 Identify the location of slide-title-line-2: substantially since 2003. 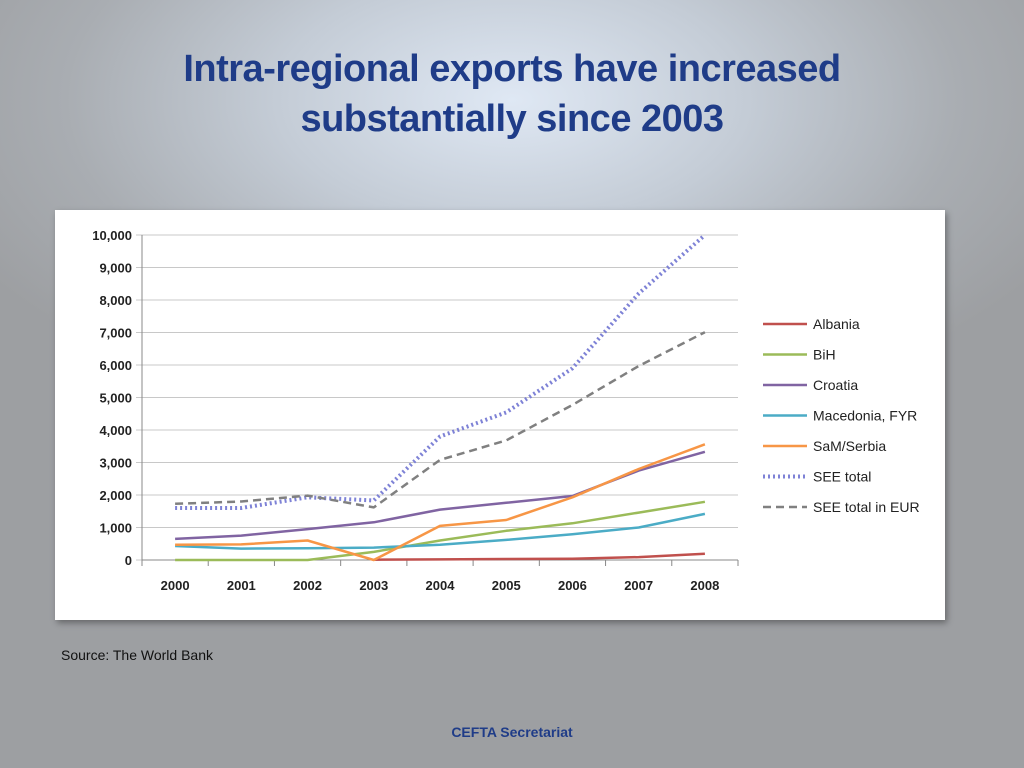
(512, 119).